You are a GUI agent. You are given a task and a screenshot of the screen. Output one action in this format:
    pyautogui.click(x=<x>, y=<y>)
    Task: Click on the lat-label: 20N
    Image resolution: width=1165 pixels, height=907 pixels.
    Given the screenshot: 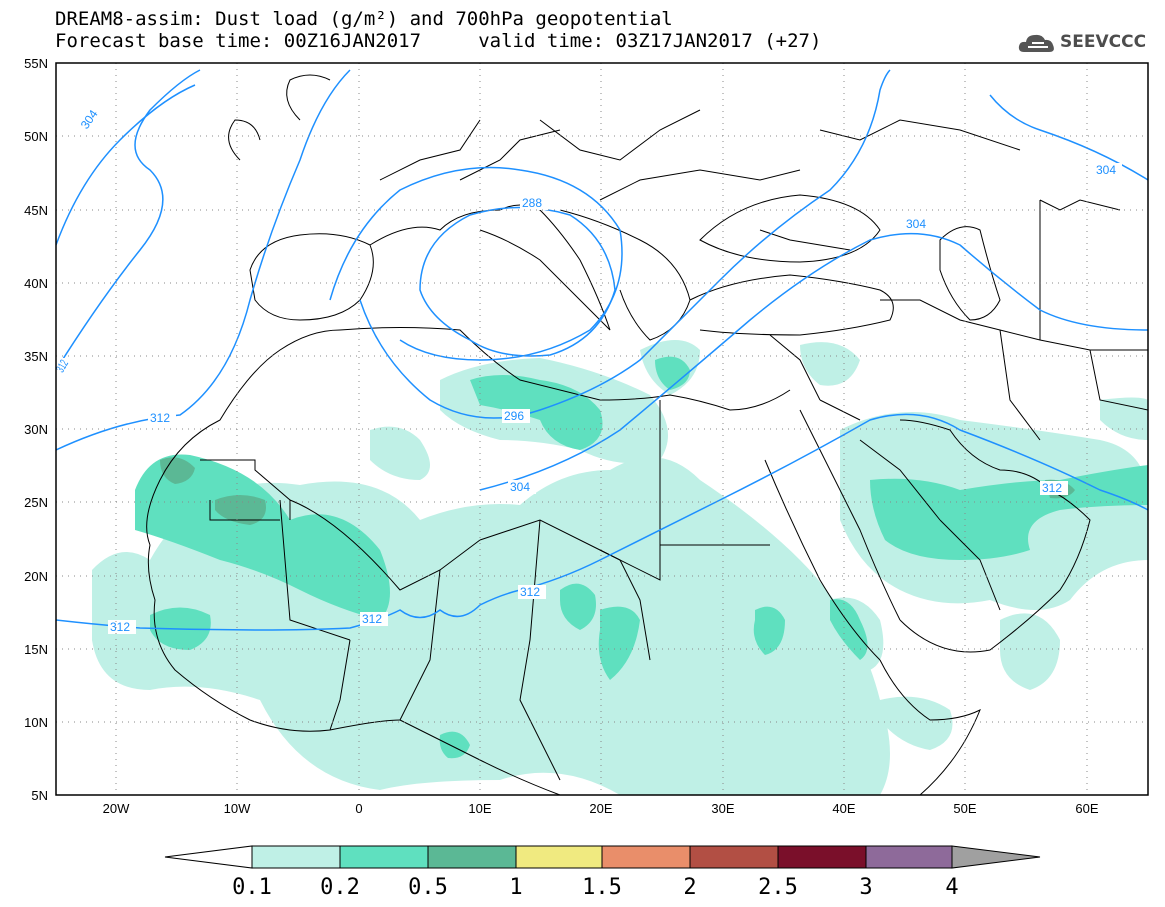 What is the action you would take?
    pyautogui.click(x=36, y=576)
    